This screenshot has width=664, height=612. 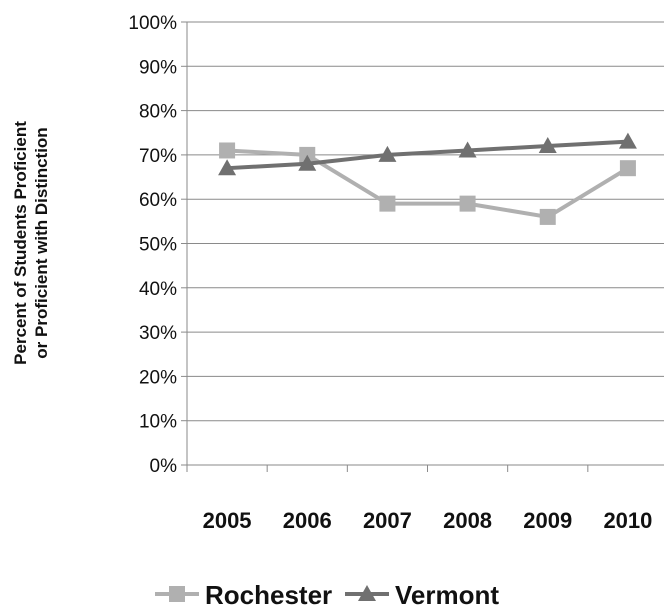 What do you see at coordinates (20, 243) in the screenshot?
I see `y-axis-title-line-1: Percent of Students Proficient` at bounding box center [20, 243].